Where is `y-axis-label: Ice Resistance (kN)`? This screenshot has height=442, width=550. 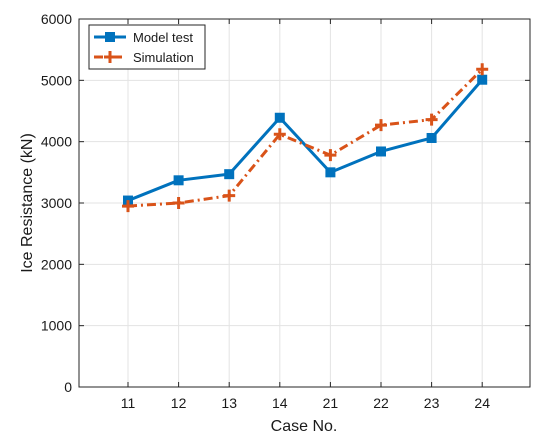
y-axis-label: Ice Resistance (kN) is located at coordinates (27, 203).